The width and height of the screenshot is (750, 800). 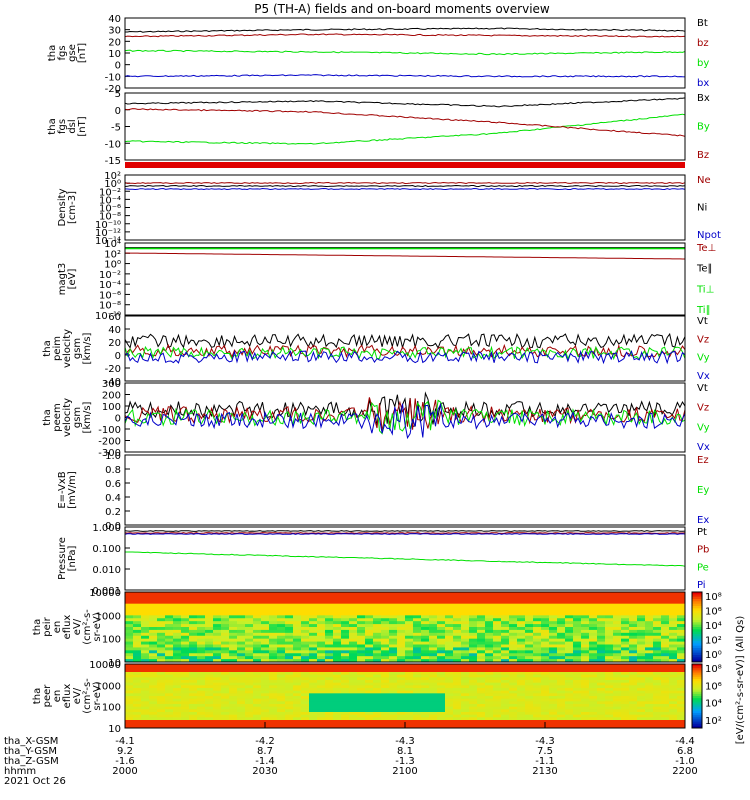 I want to click on legend-Ti⊥: Ti⊥, so click(x=705, y=289).